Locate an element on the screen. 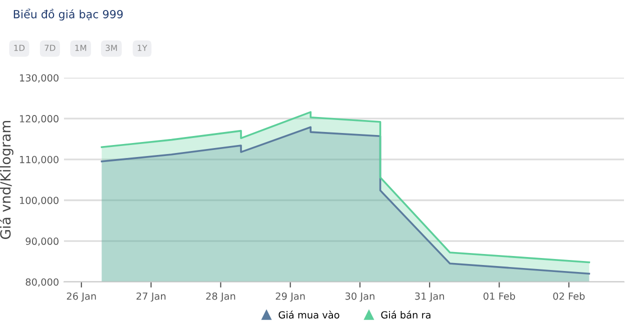 This screenshot has height=324, width=640. legend-label: Giá bán ra is located at coordinates (405, 314).